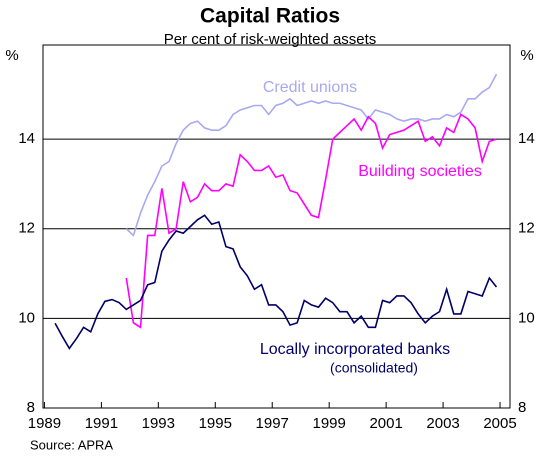 The image size is (540, 457). I want to click on x-tick-label: 2005, so click(499, 423).